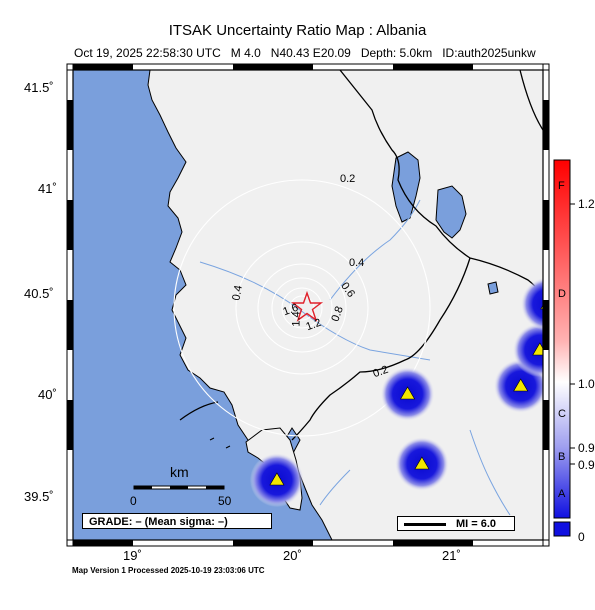  What do you see at coordinates (476, 524) in the screenshot?
I see `mi-legend-label: MI = 6.0` at bounding box center [476, 524].